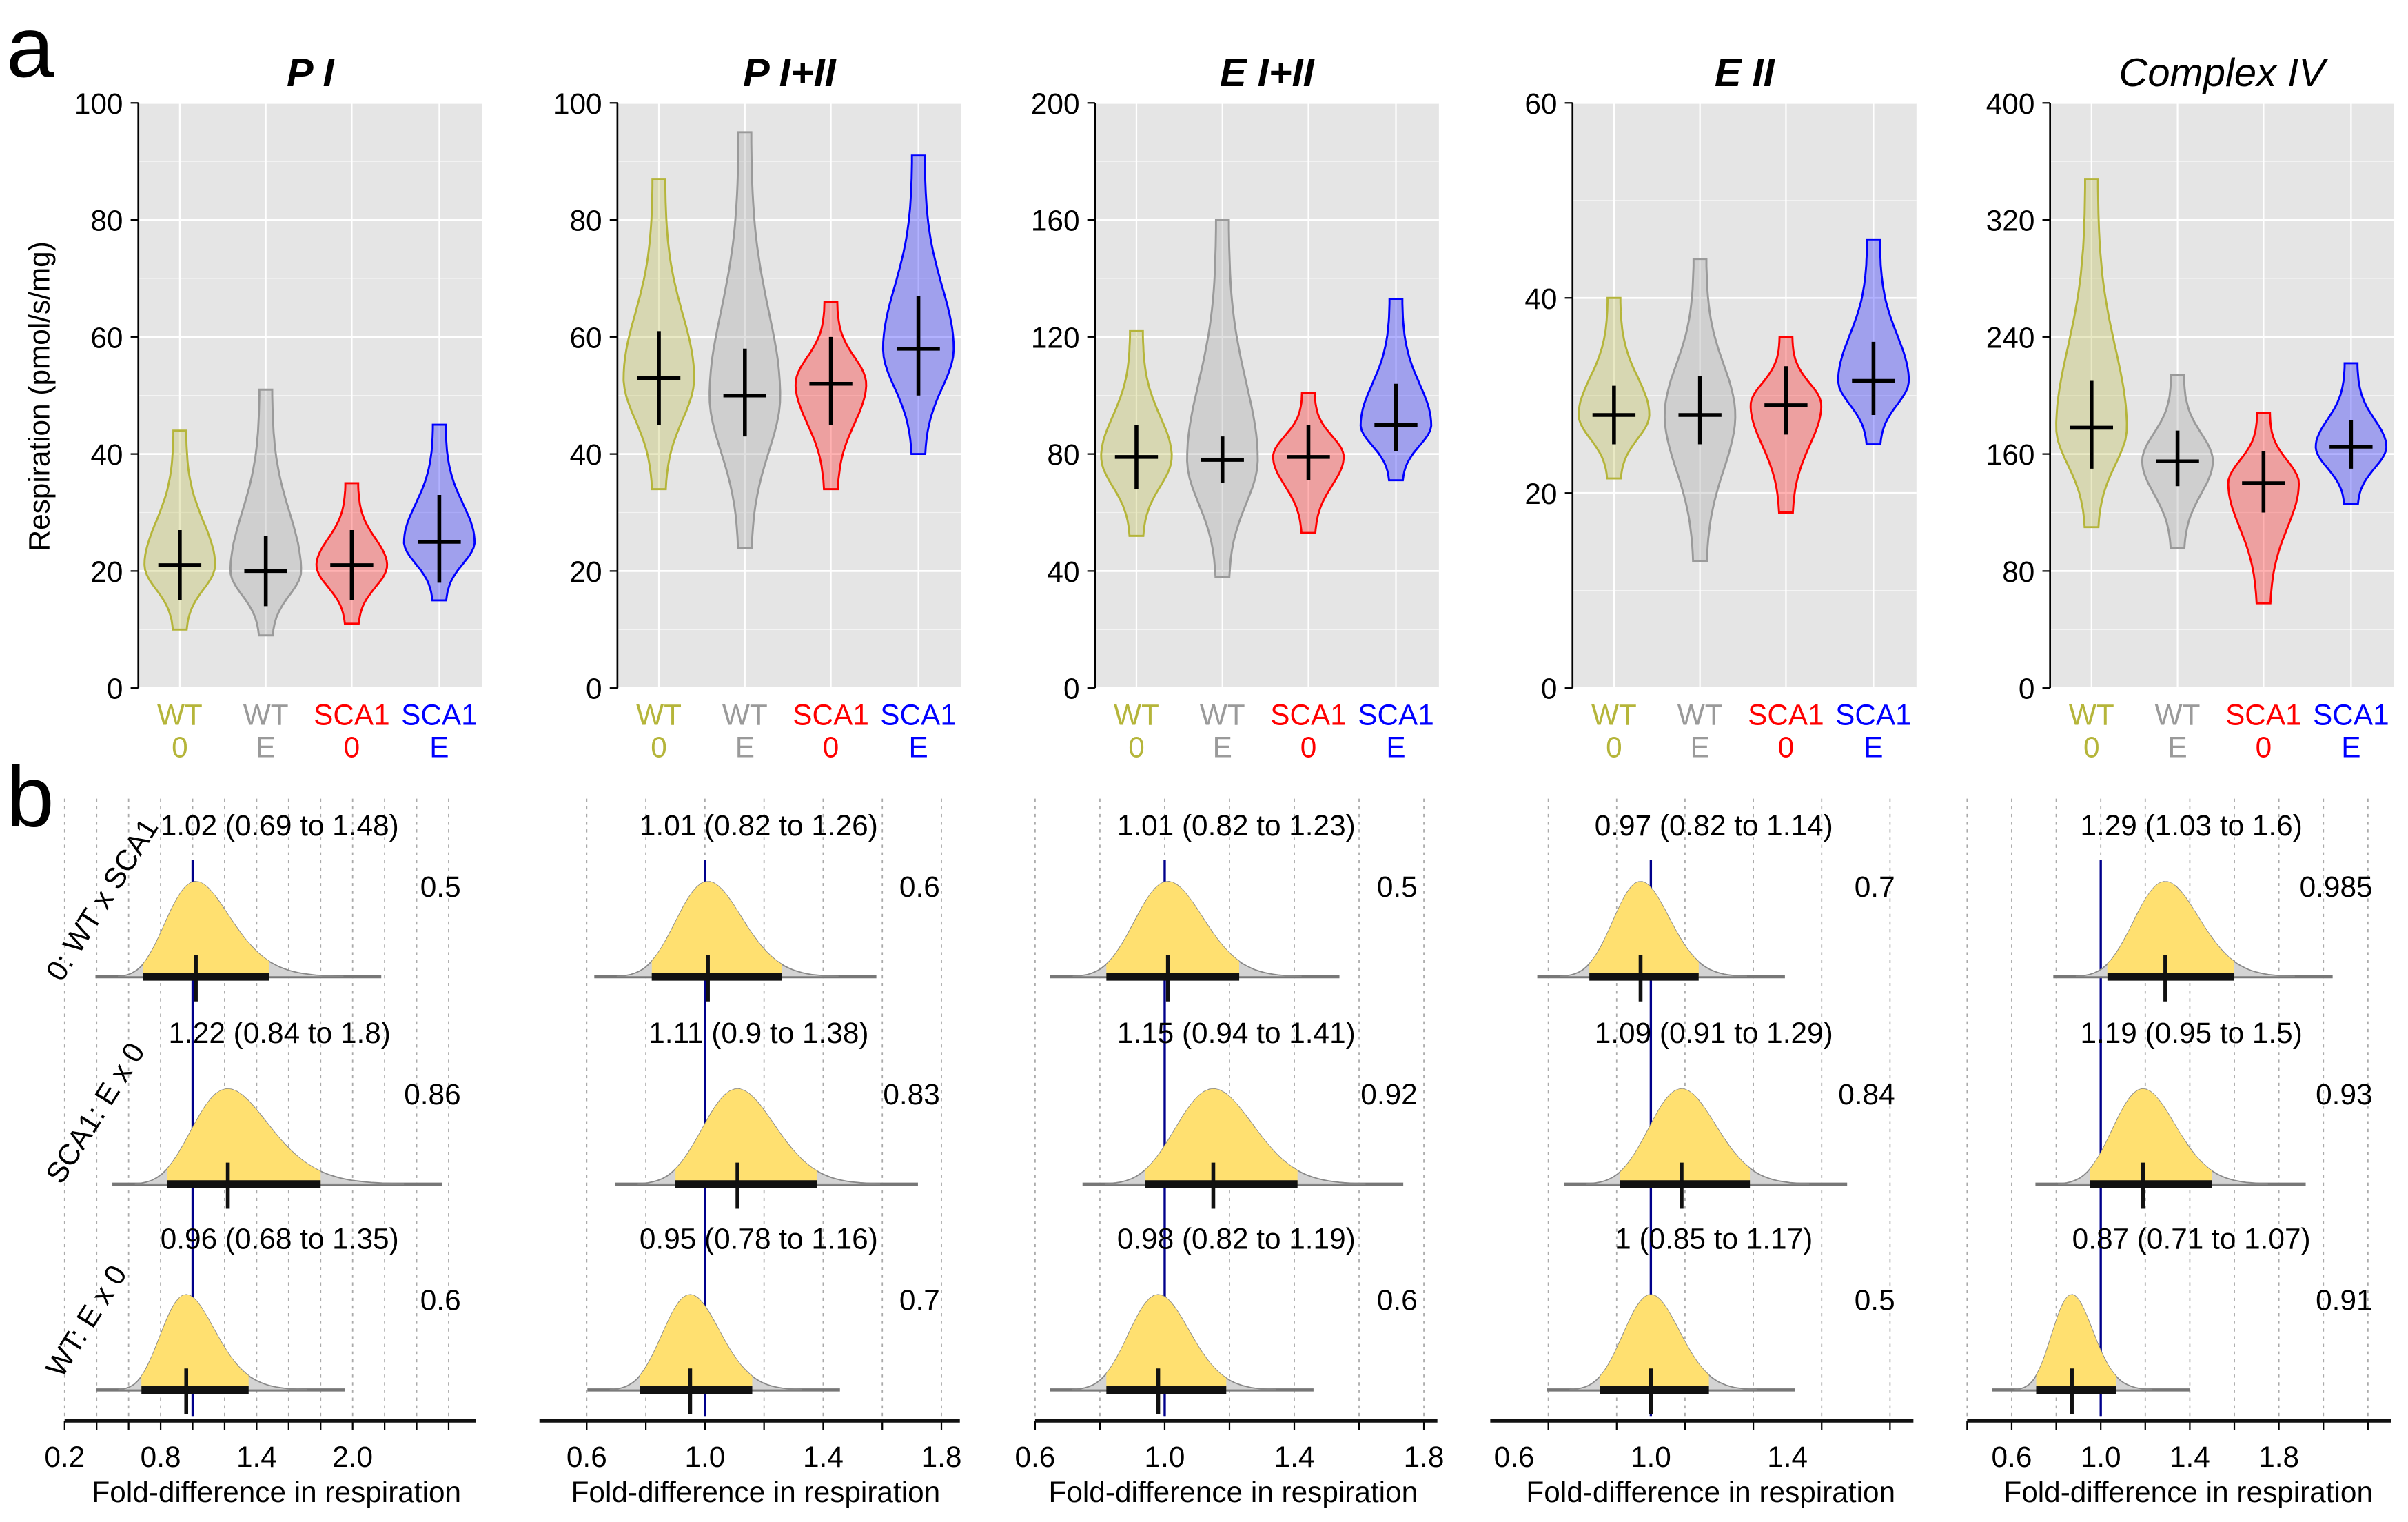  Describe the element at coordinates (2191, 825) in the screenshot. I see `contrast-estimate-label: 1.29 (1.03 to 1.6)` at that location.